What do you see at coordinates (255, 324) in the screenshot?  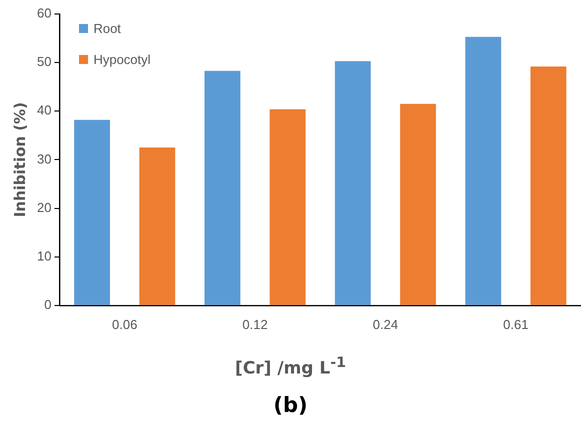 I see `x-tick-label: 0.12` at bounding box center [255, 324].